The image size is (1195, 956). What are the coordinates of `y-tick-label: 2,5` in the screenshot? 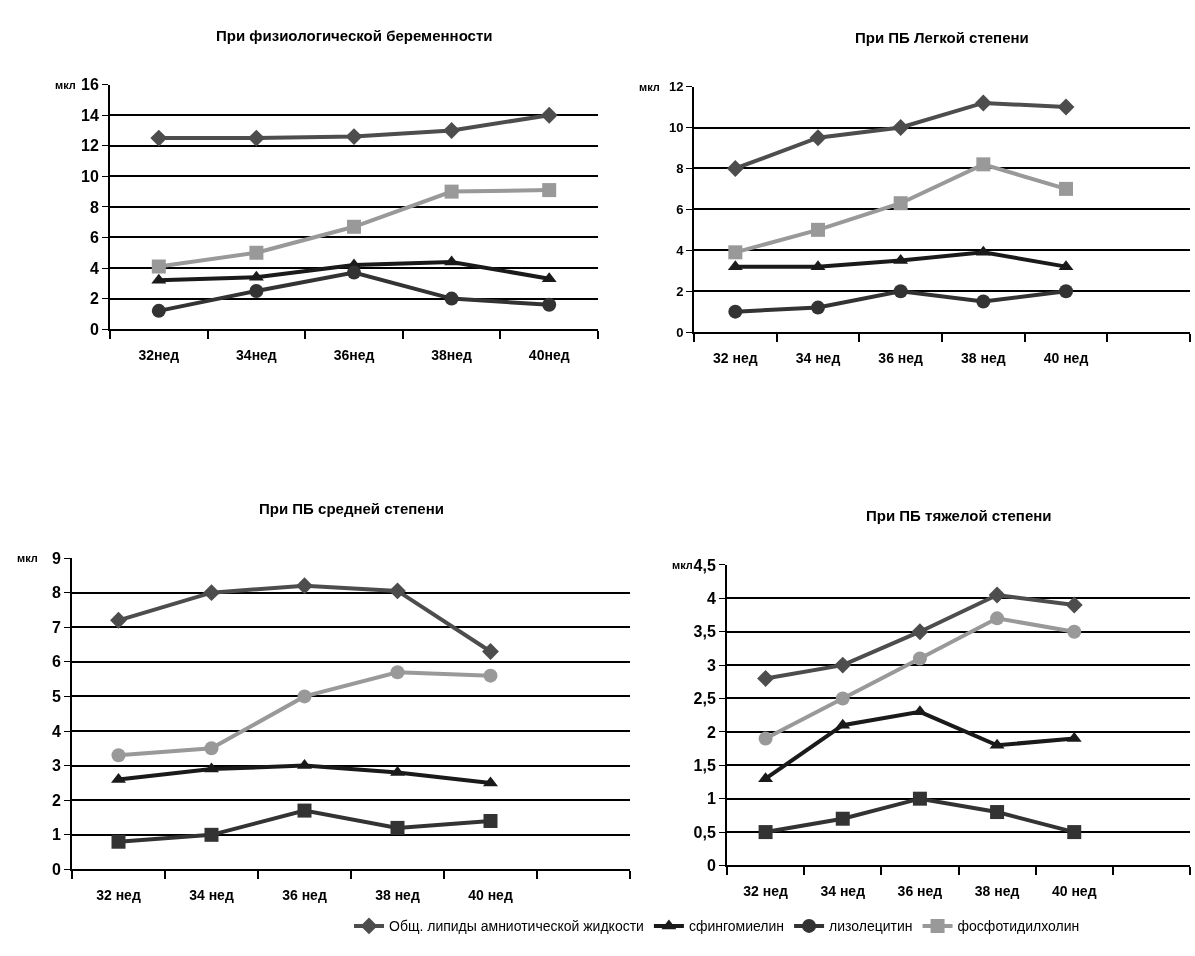 It's located at (704, 699).